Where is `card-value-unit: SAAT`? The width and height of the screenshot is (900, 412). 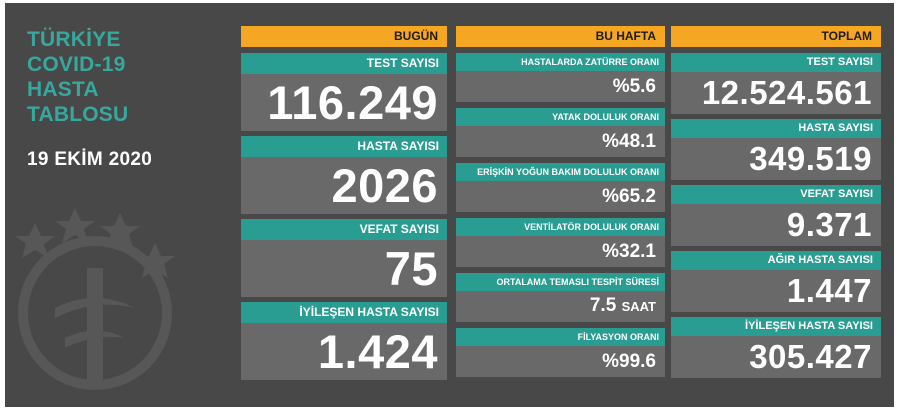
card-value-unit: SAAT is located at coordinates (638, 306).